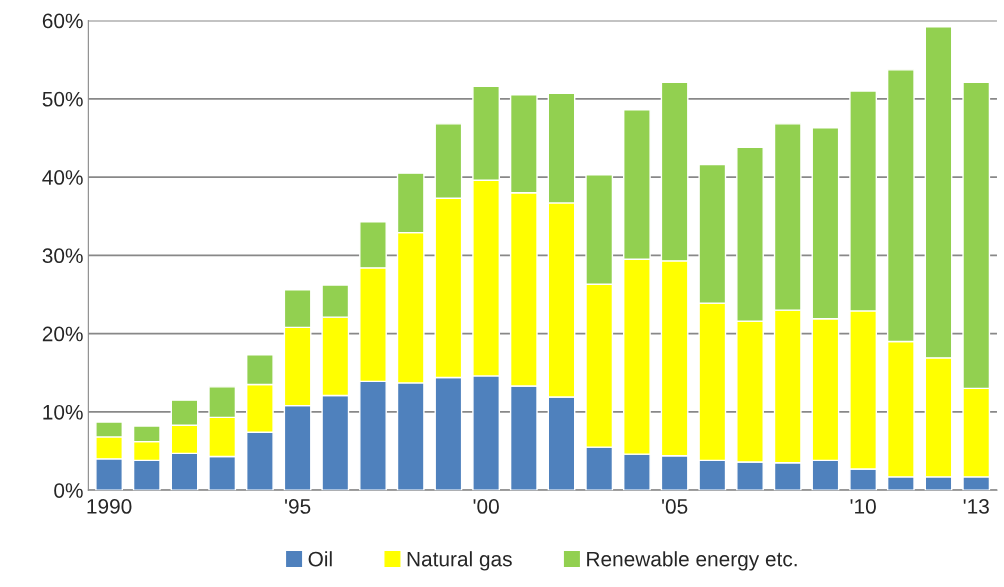 The height and width of the screenshot is (587, 1004). Describe the element at coordinates (486, 506) in the screenshot. I see `x-tick-label: '00` at that location.